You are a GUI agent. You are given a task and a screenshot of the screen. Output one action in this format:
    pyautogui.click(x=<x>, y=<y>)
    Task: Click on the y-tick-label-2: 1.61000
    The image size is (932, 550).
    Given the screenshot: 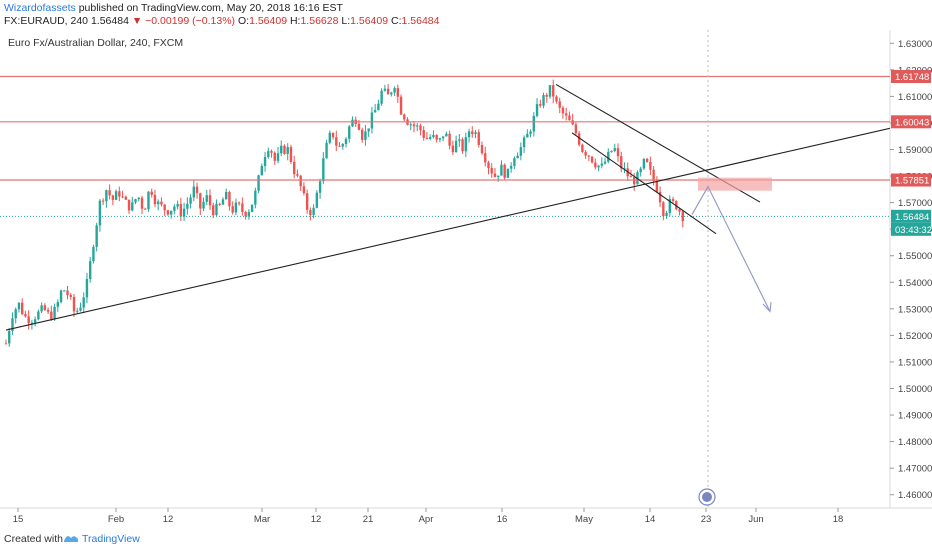 What is the action you would take?
    pyautogui.click(x=915, y=97)
    